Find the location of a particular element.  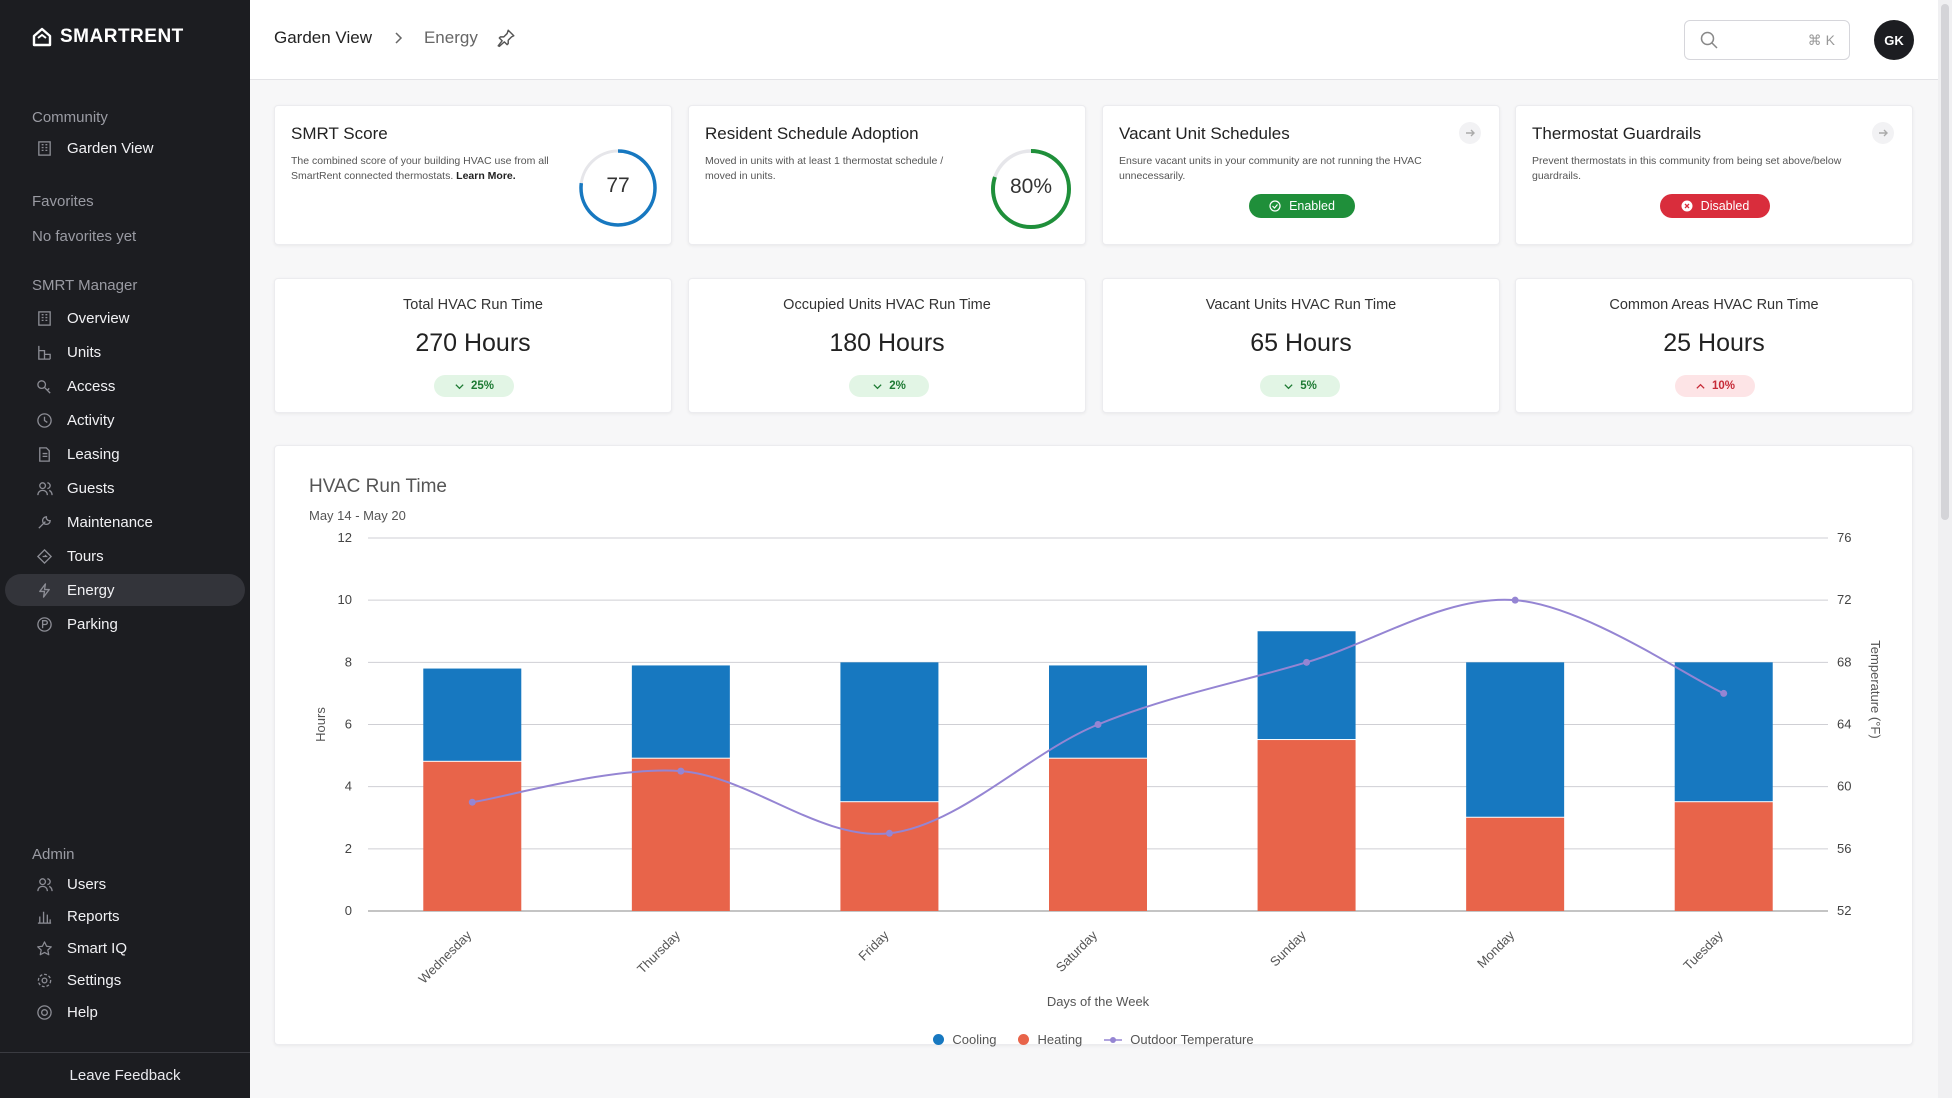

legend-item-heating: Heating is located at coordinates (1050, 1039).